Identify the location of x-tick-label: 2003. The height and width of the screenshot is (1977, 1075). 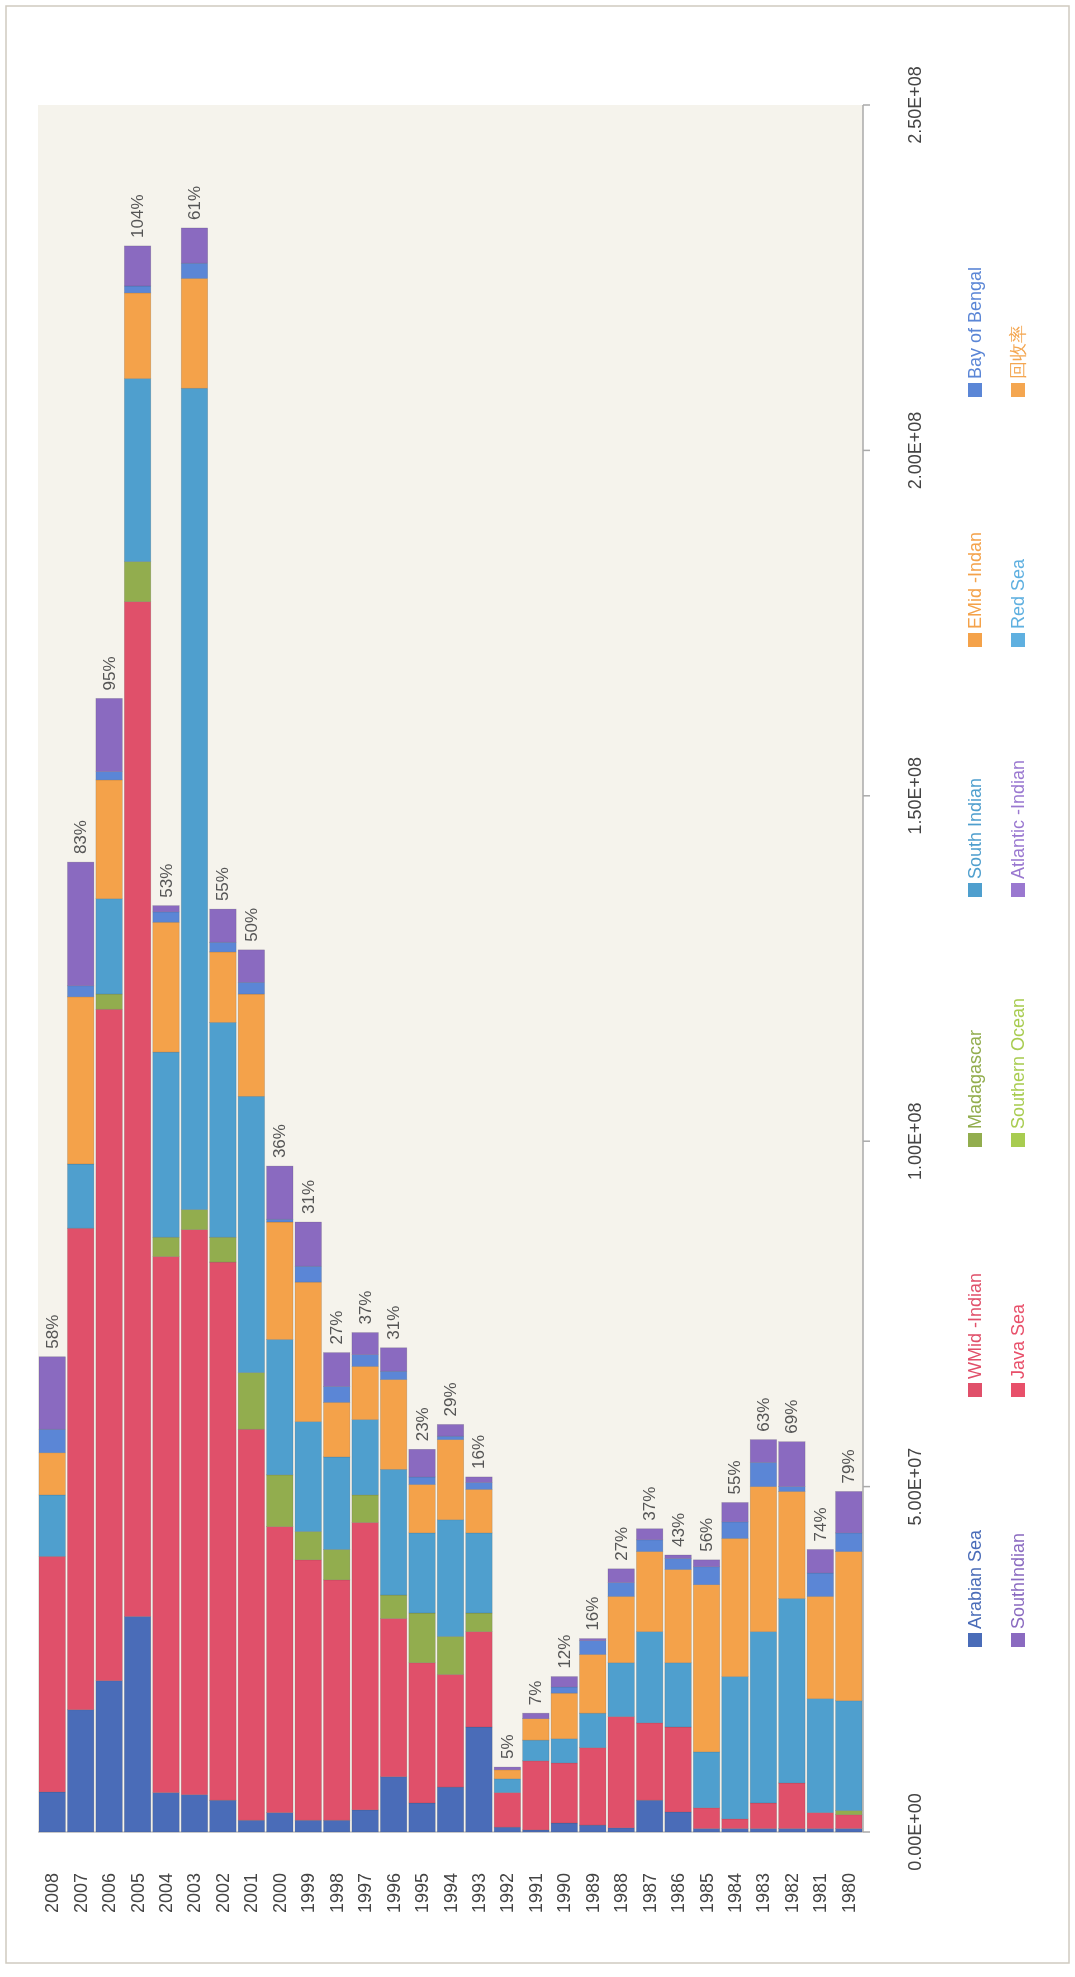
(194, 1893).